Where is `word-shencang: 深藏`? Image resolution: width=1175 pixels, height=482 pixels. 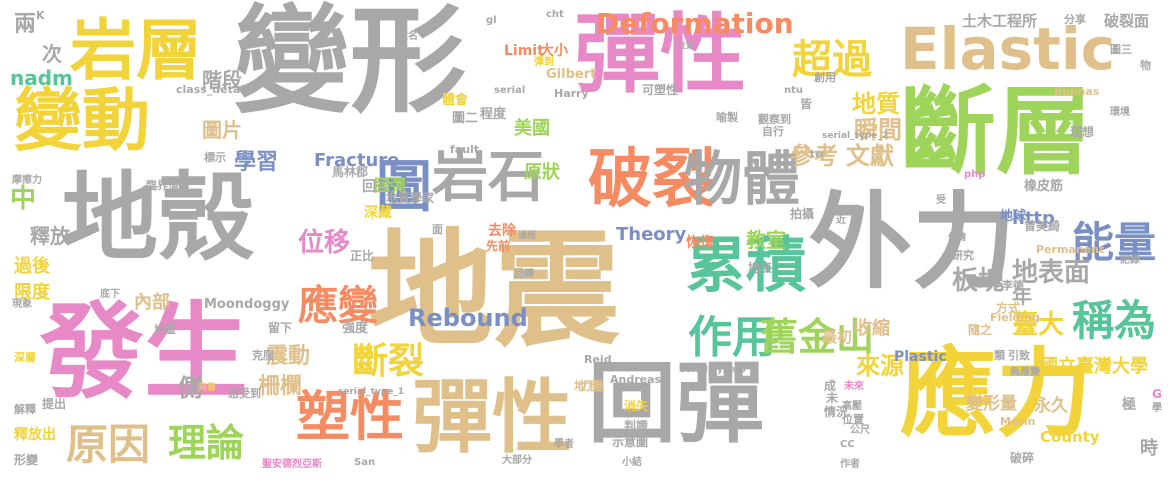 word-shencang: 深藏 is located at coordinates (378, 213).